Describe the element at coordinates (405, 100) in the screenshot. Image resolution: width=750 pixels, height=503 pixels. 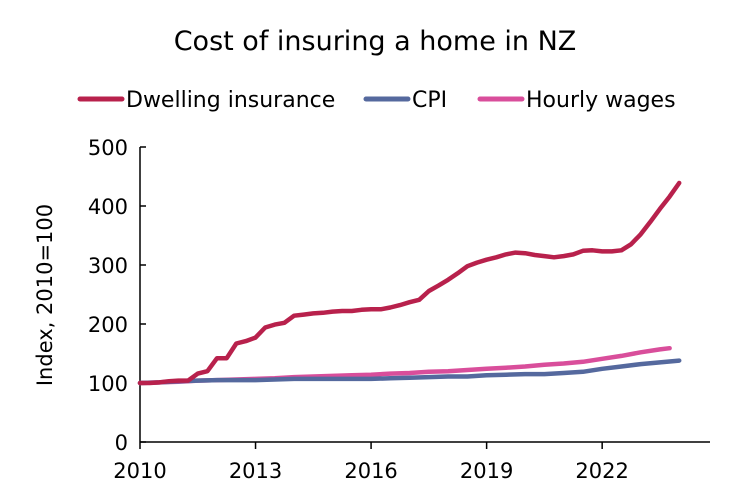
I see `legend-item-cpi: CPI` at that location.